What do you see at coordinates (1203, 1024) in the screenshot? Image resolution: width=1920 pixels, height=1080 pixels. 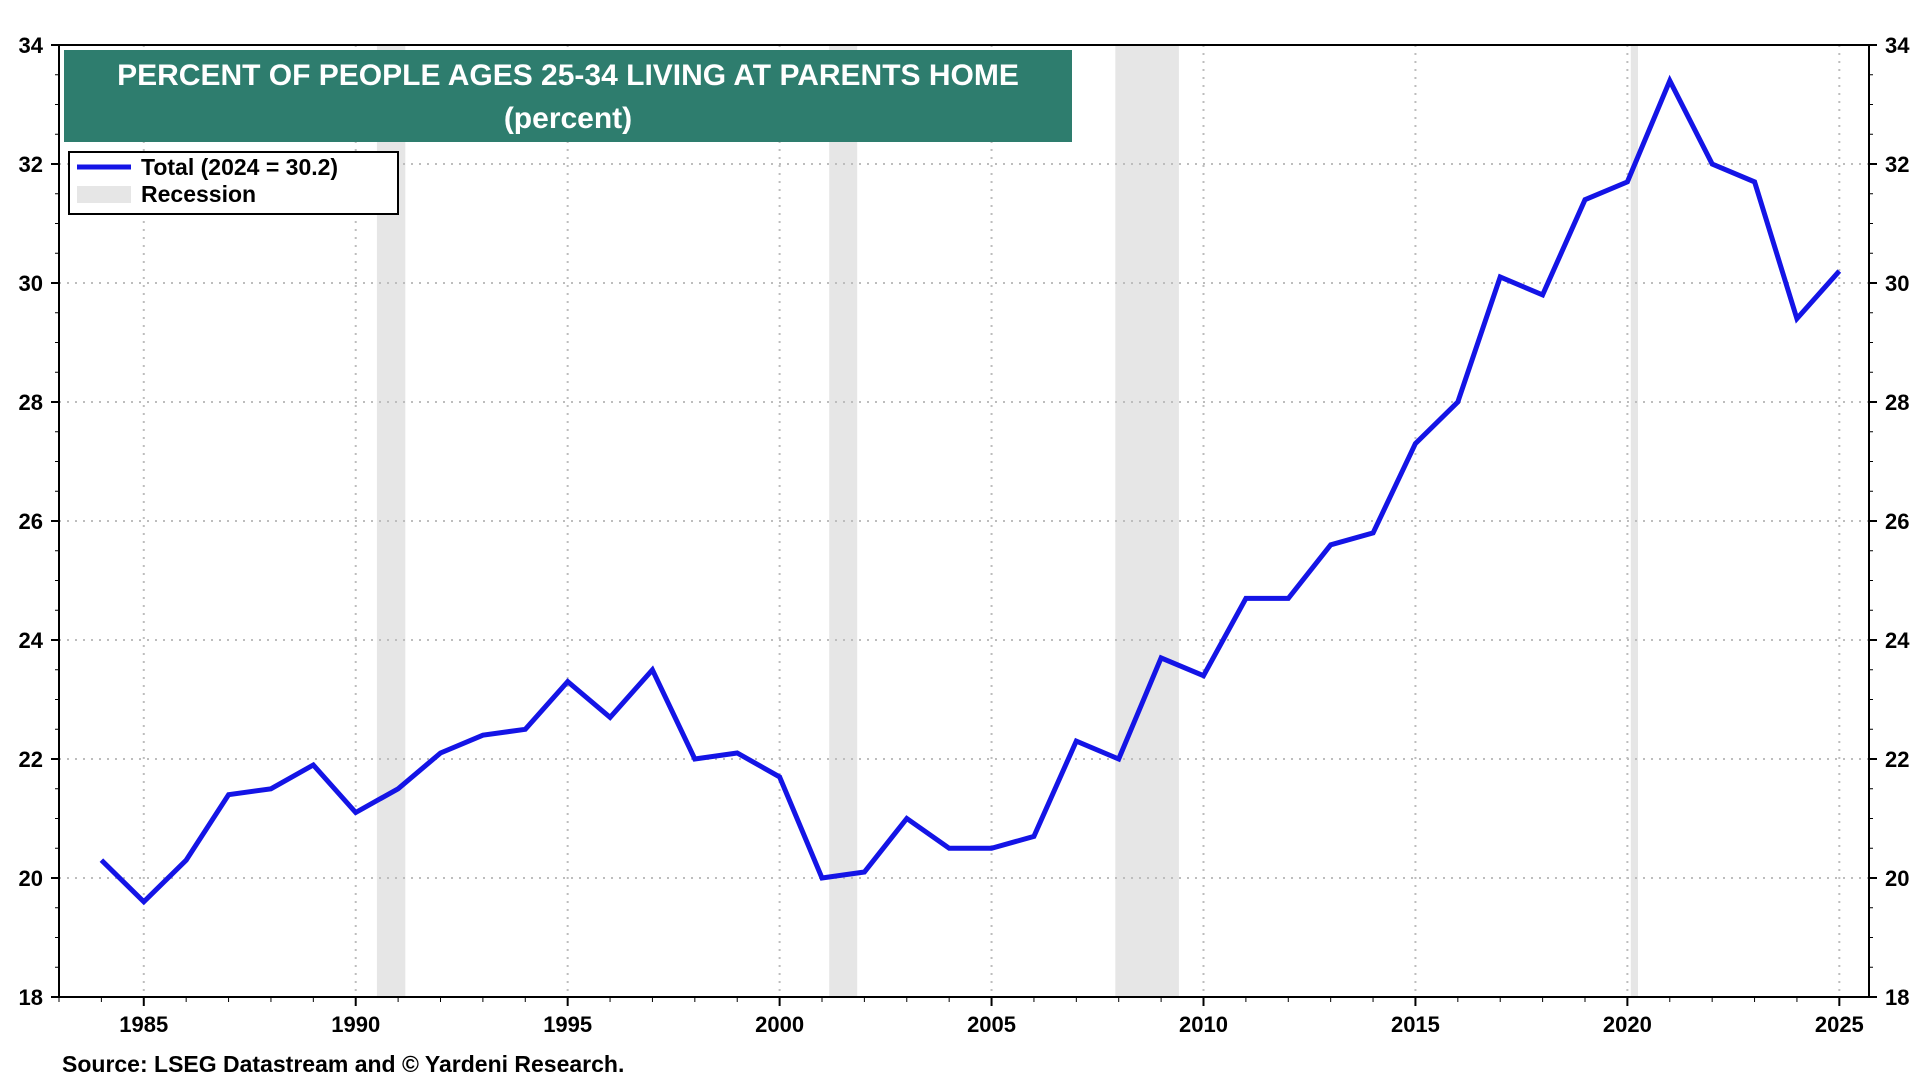 I see `x-tick-label: 2010` at bounding box center [1203, 1024].